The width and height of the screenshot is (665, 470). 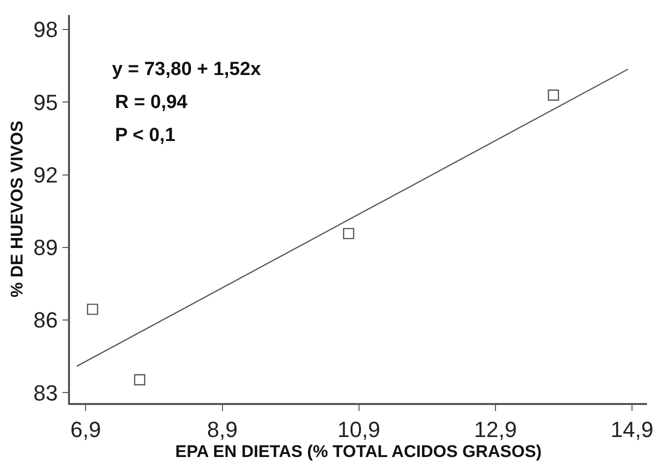 What do you see at coordinates (45, 247) in the screenshot?
I see `y-tick-label: 89` at bounding box center [45, 247].